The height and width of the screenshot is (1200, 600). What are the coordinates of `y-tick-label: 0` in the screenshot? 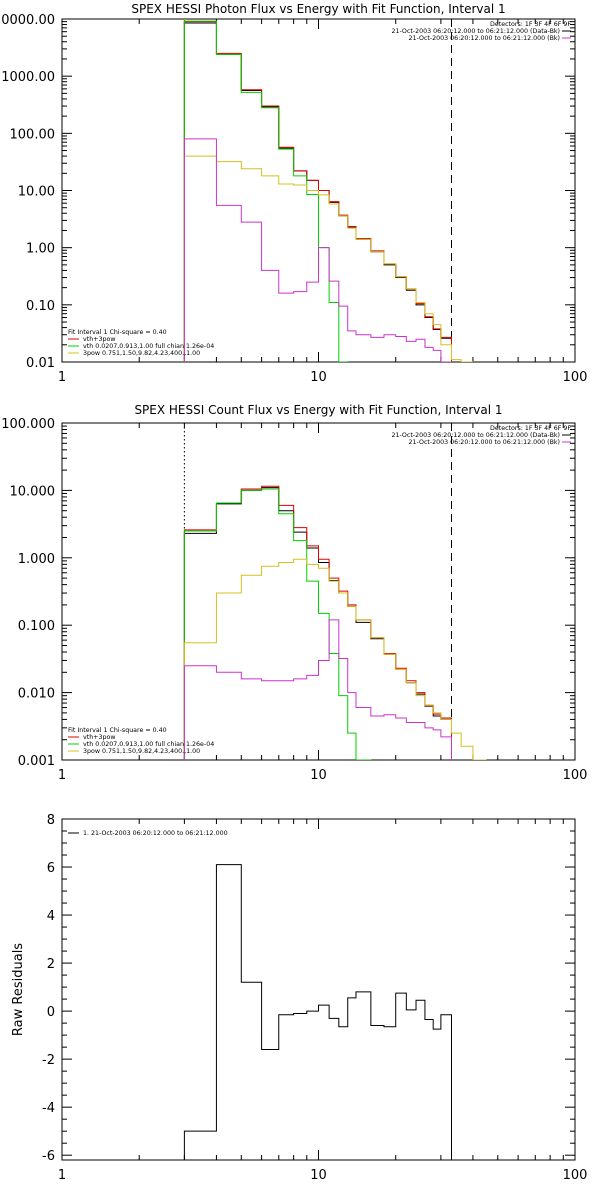 It's located at (51, 1012).